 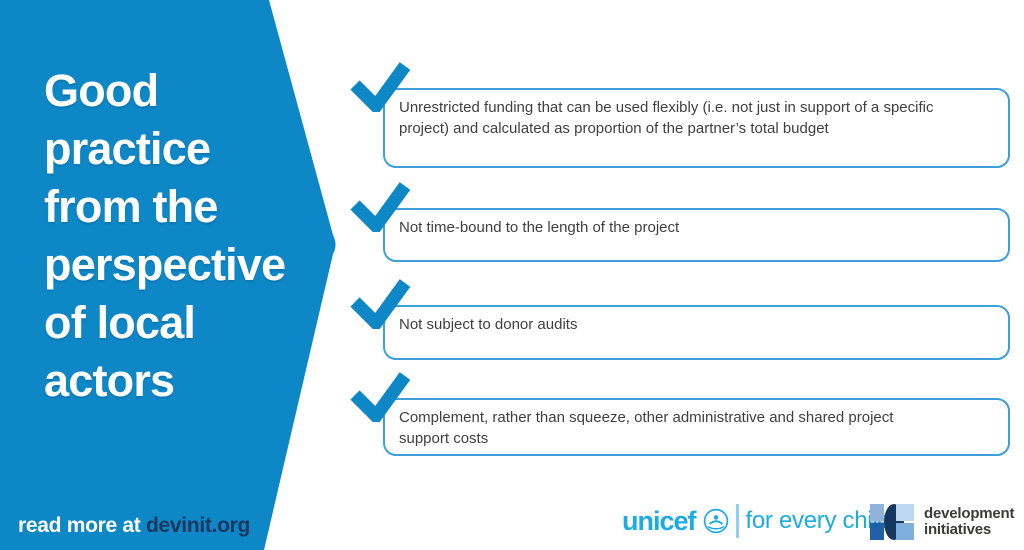 I want to click on logo-divider, so click(x=737, y=521).